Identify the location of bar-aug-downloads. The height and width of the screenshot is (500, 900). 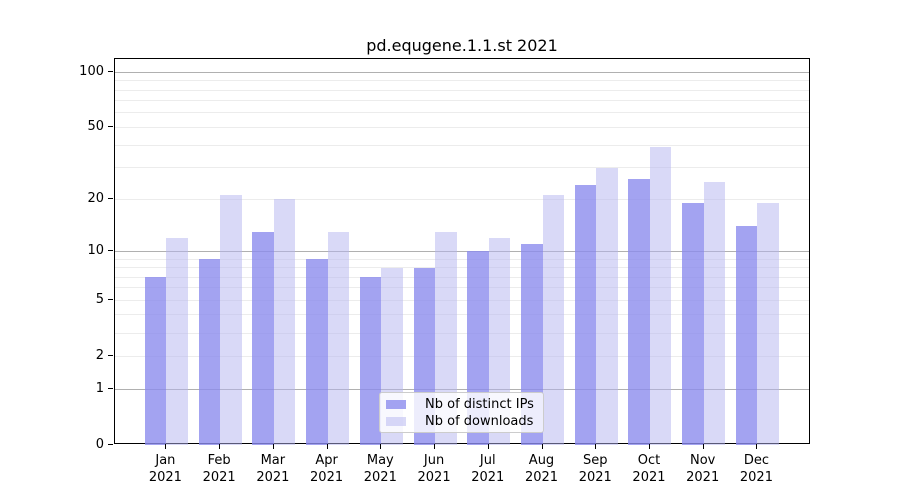
(553, 320).